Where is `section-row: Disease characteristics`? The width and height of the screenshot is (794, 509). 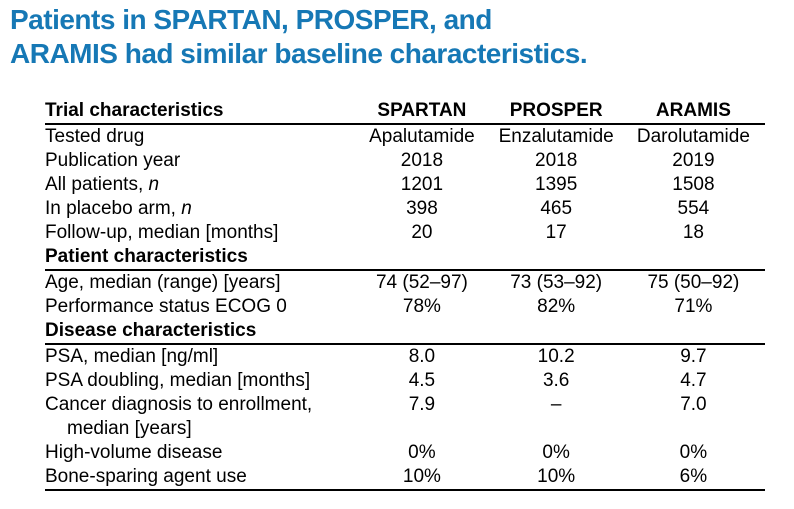
section-row: Disease characteristics is located at coordinates (405, 332).